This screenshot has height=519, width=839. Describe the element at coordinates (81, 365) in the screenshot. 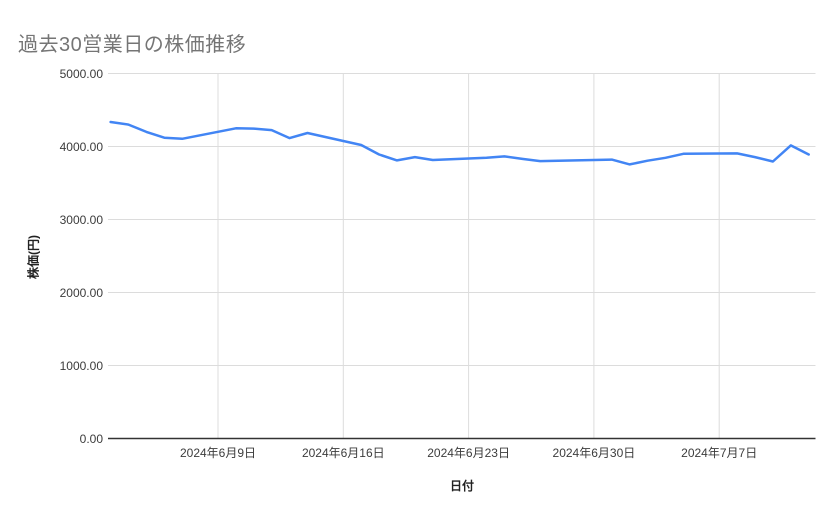

I see `y-tick-label: 1000.00` at that location.